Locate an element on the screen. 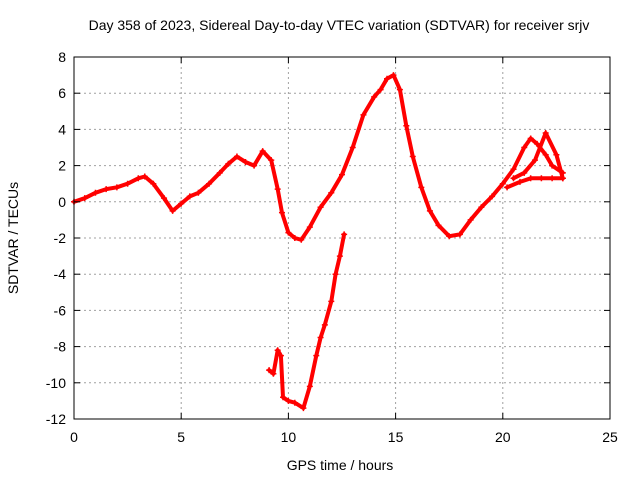 The image size is (640, 480). y-axis-label: SDTVAR / TECUs is located at coordinates (13, 238).